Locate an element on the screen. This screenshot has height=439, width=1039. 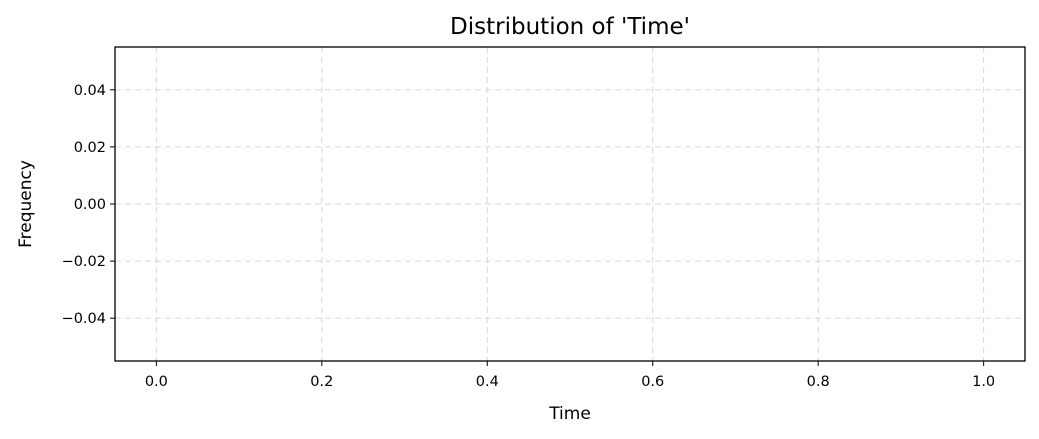
x-axis-ticks: 0.0 0.2 0.4 0.6 0.8 1.0 is located at coordinates (570, 375).